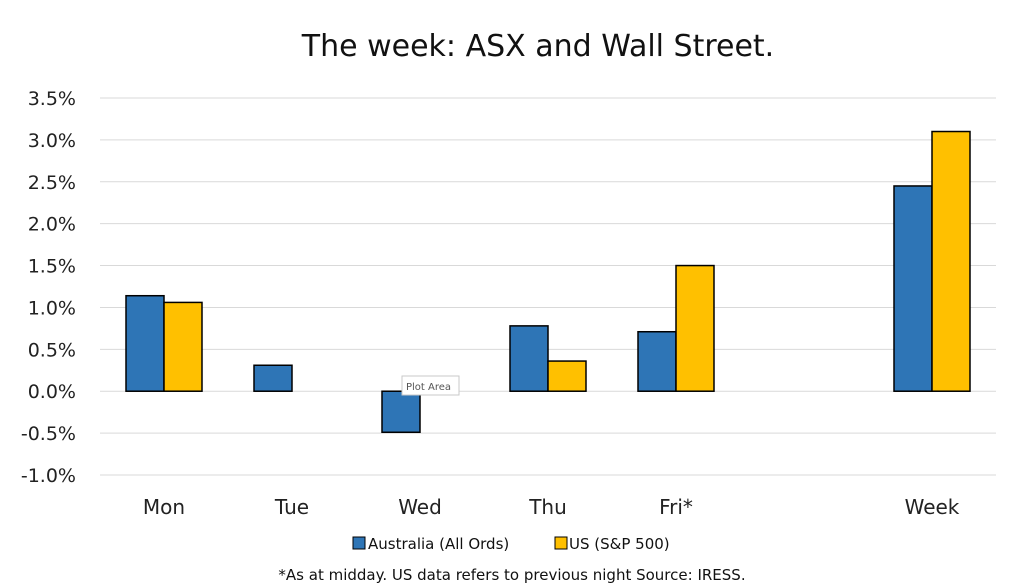  Describe the element at coordinates (52, 141) in the screenshot. I see `y-tick-label: 3.0%` at that location.